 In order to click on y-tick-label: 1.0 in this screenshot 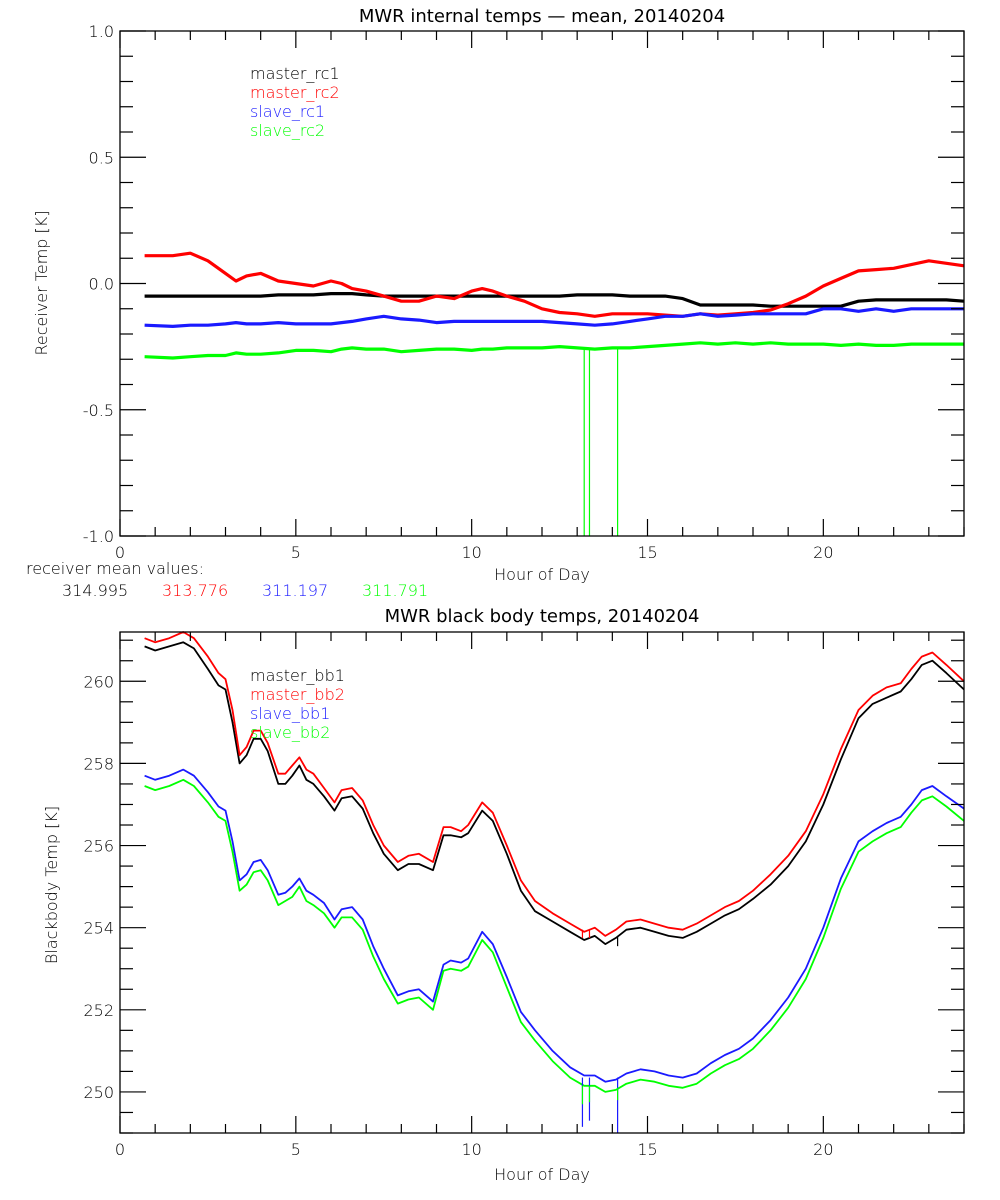, I will do `click(101, 31)`.